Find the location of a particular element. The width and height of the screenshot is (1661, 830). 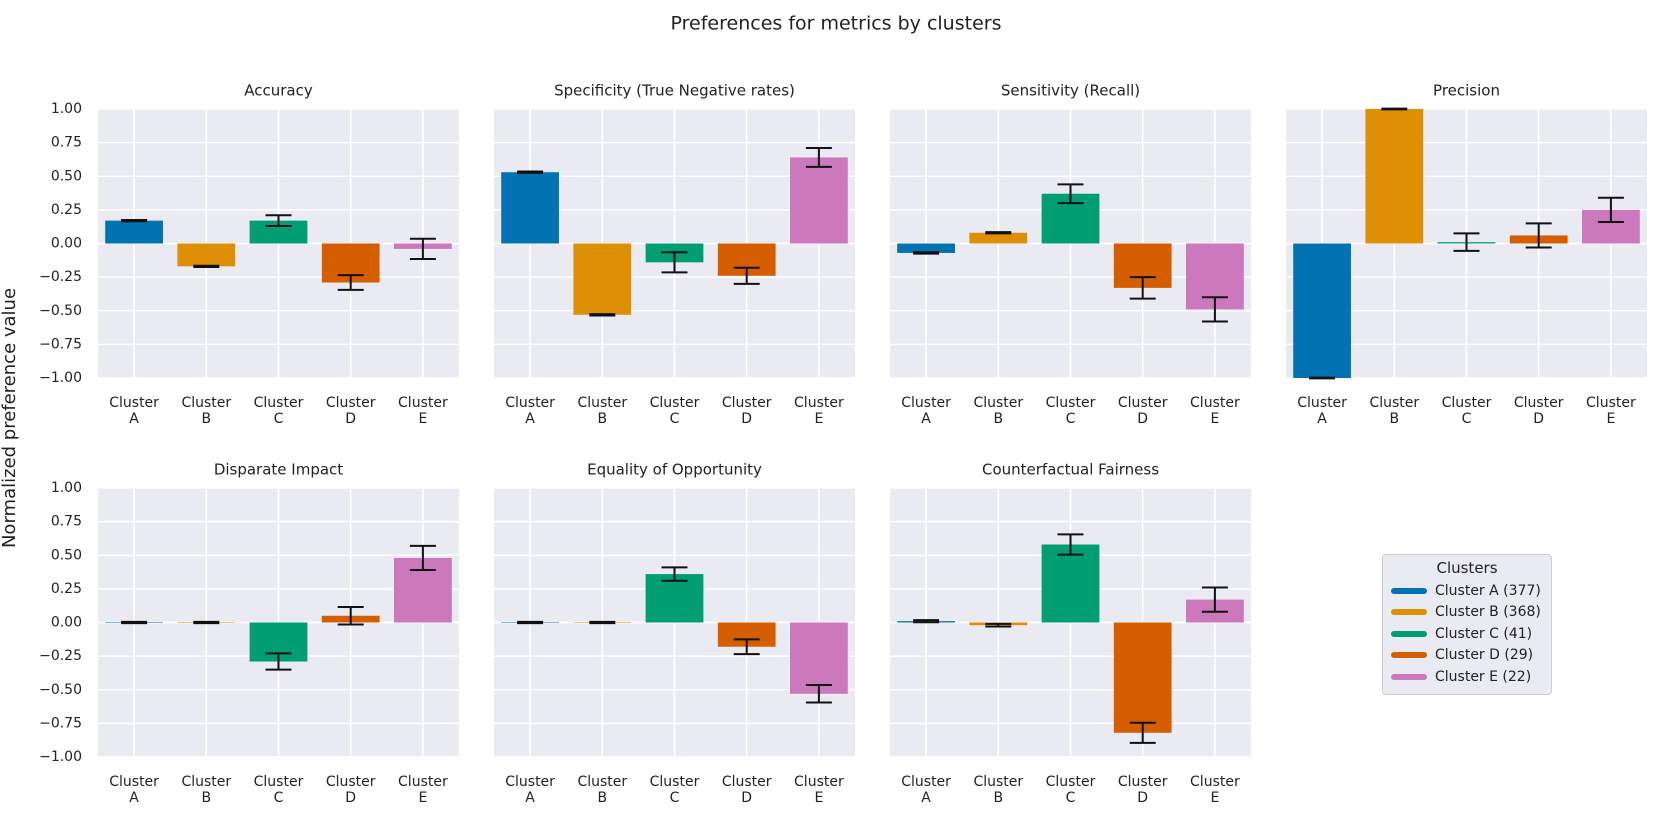

chart-title: Precision is located at coordinates (1466, 91).